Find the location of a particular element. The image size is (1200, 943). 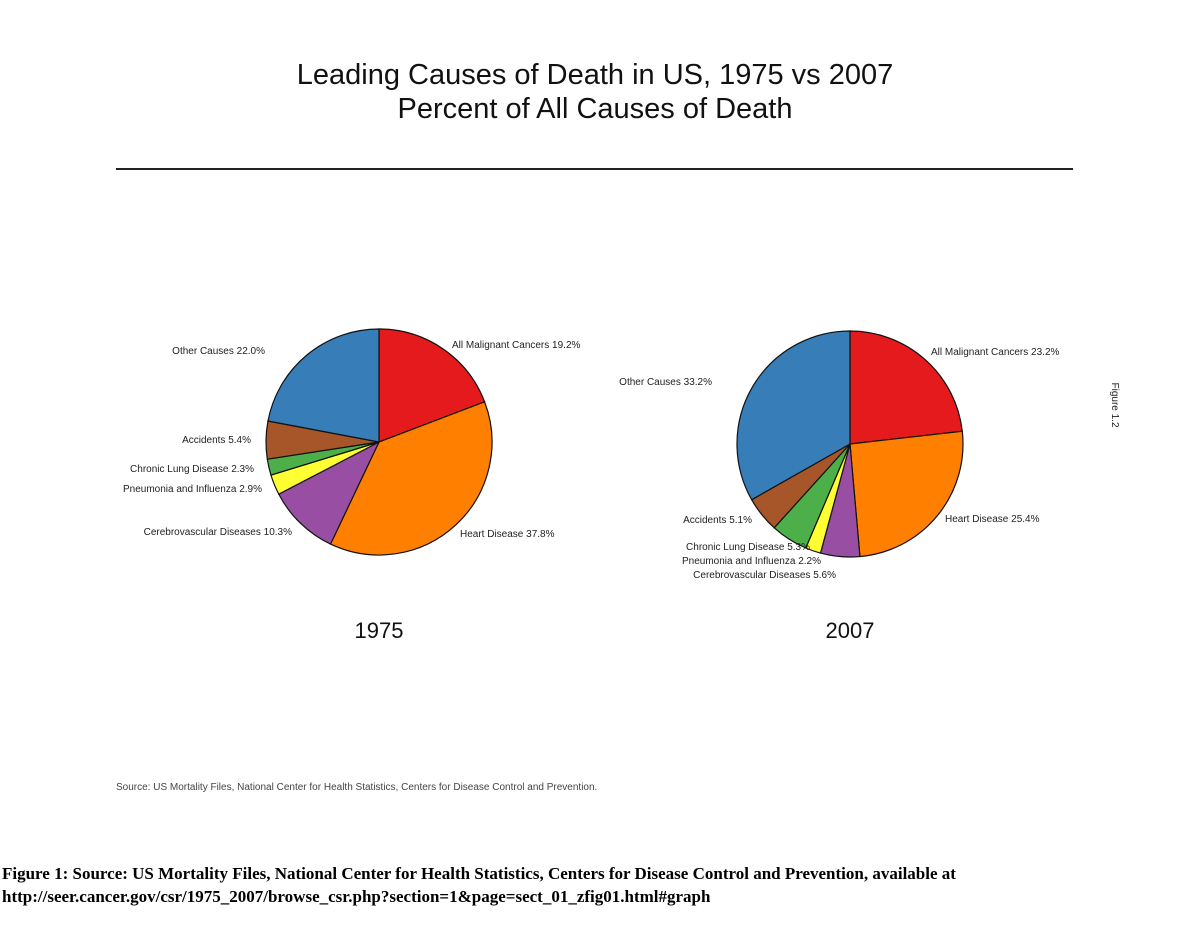

pie-slice-1975-cerebrovascular-diseases is located at coordinates (329, 492).